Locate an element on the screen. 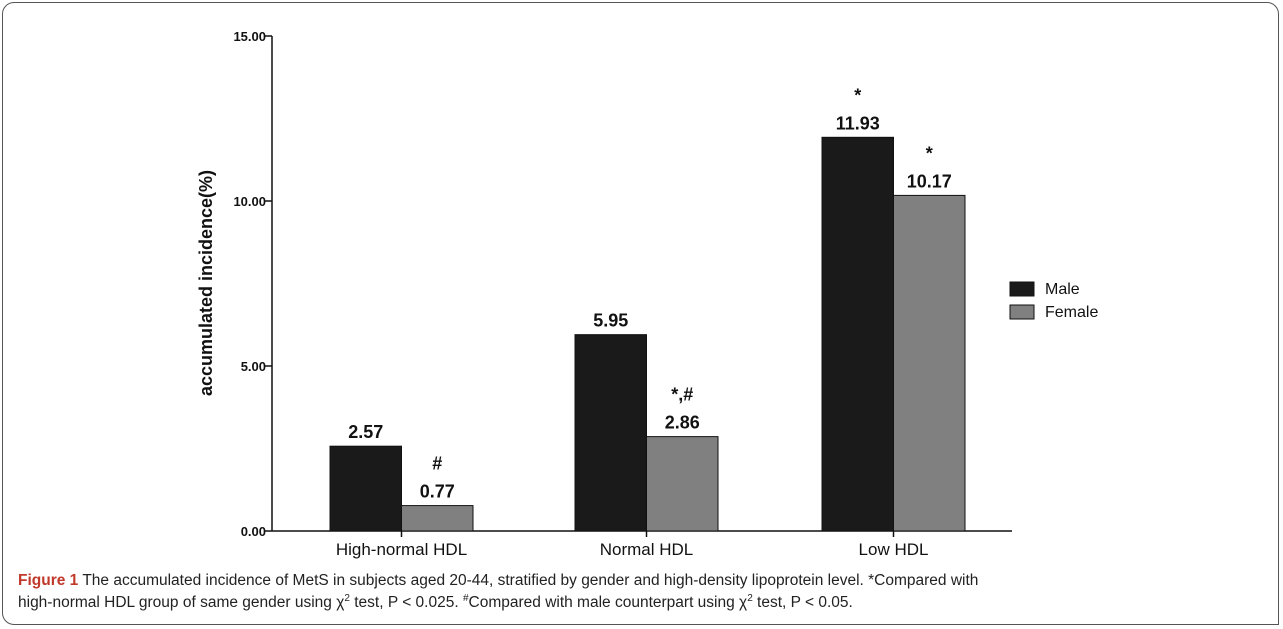  caption-sup-1: 2 is located at coordinates (347, 598).